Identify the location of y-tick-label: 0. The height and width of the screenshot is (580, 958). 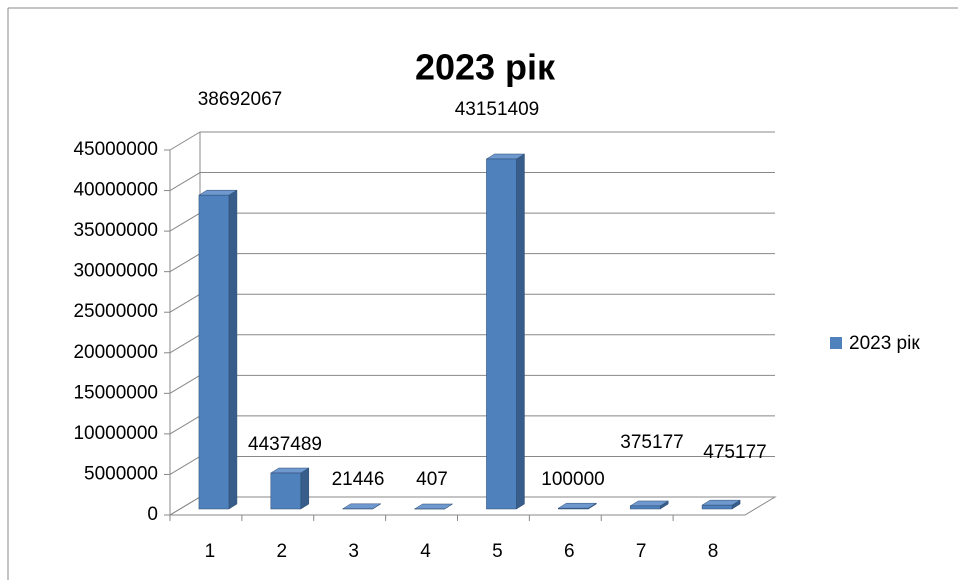
(152, 514).